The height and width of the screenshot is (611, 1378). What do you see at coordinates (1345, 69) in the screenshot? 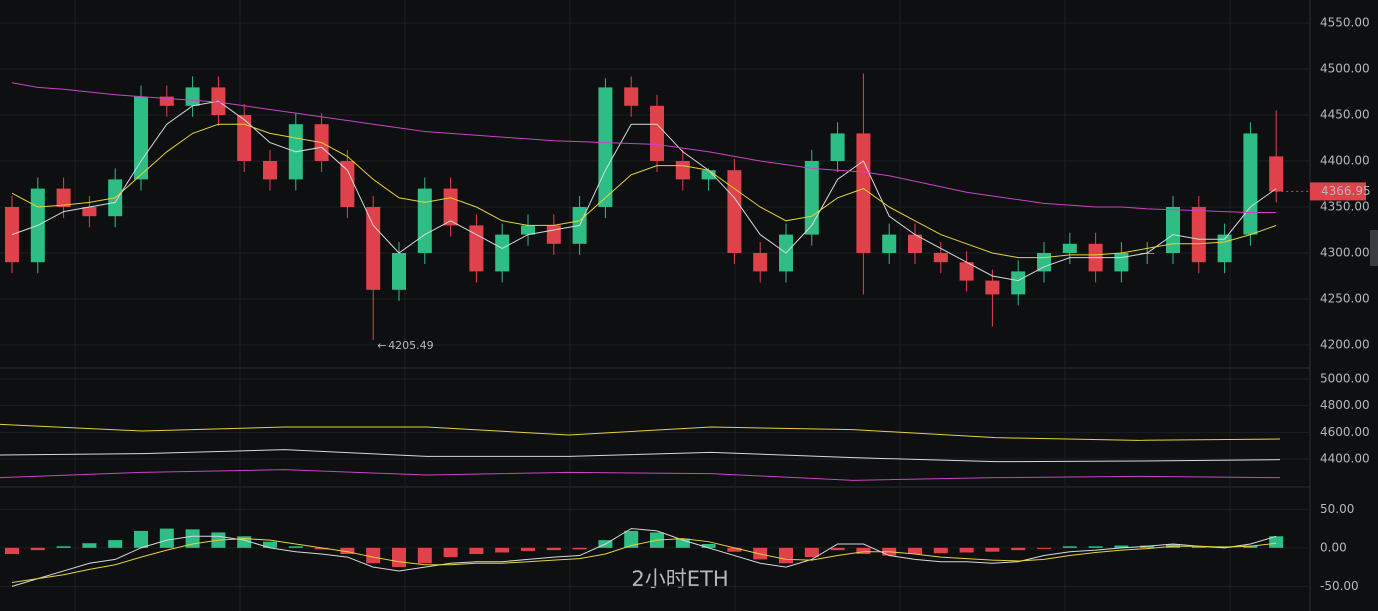
I see `y-tick-label: 4500.00` at bounding box center [1345, 69].